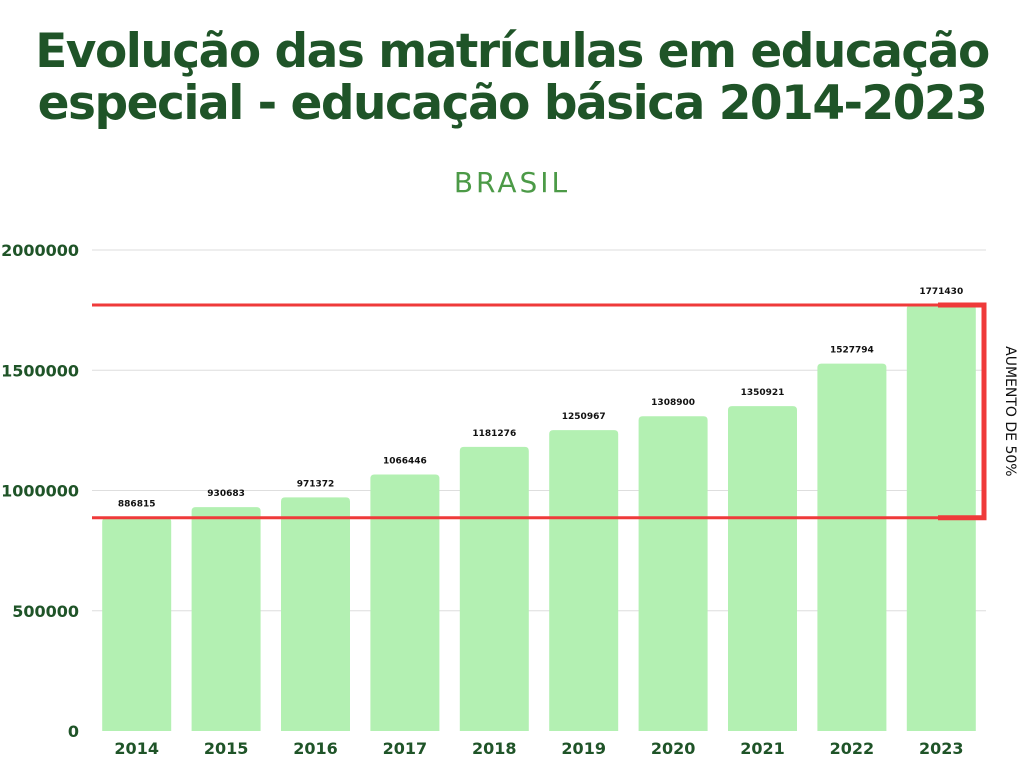 Image resolution: width=1024 pixels, height=768 pixels. What do you see at coordinates (941, 748) in the screenshot?
I see `x-tick-label: 2023` at bounding box center [941, 748].